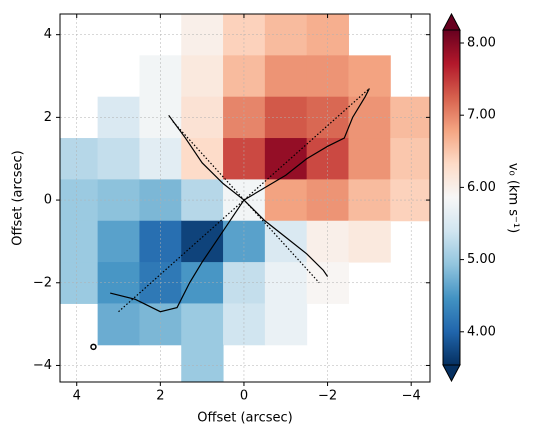  I want to click on y-tick-label: 2, so click(48, 117).